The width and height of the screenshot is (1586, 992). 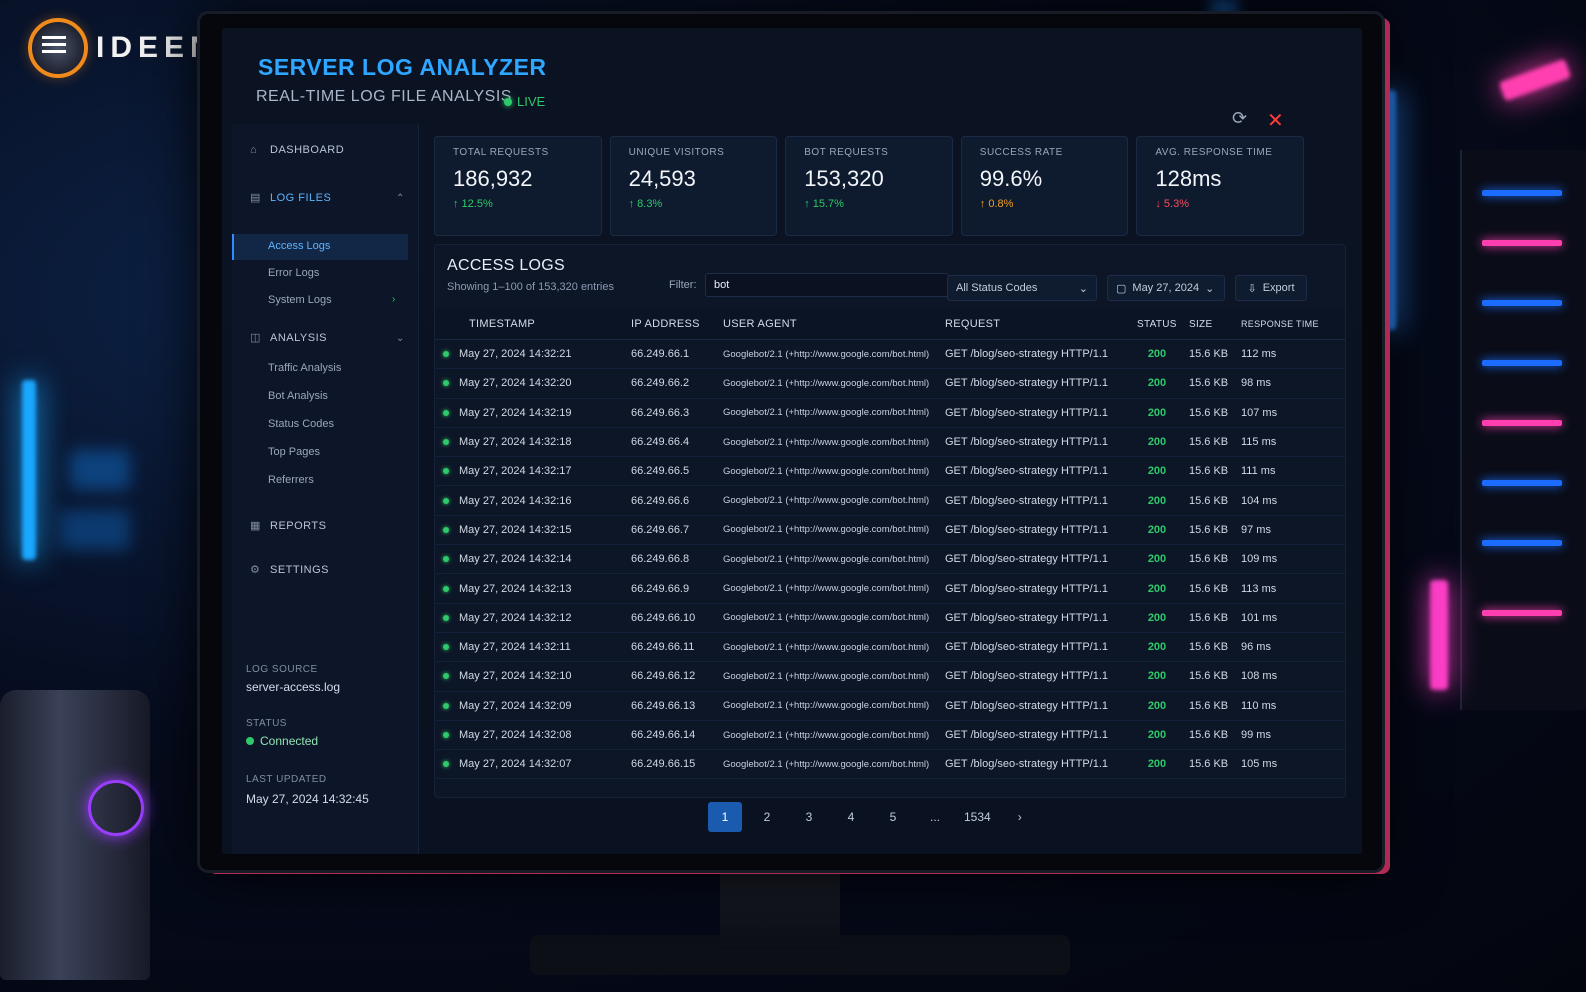 What do you see at coordinates (288, 526) in the screenshot?
I see `nav-reports: ▦ REPORTS` at bounding box center [288, 526].